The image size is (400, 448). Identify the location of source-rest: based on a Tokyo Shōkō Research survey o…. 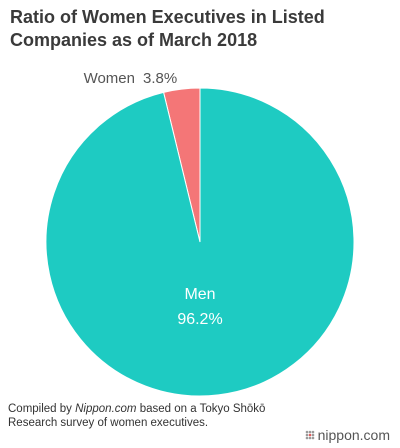
(137, 416).